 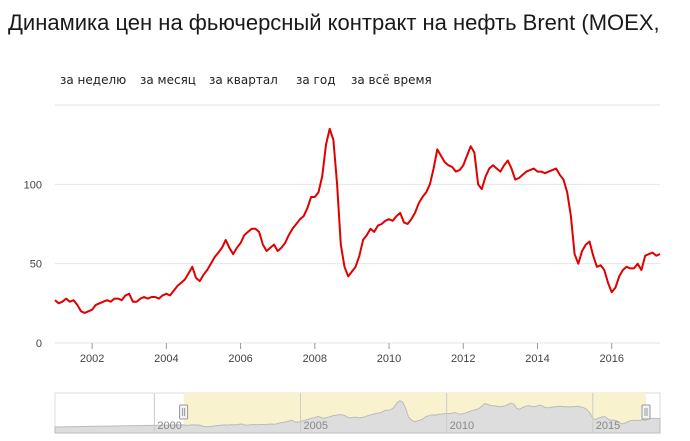 What do you see at coordinates (315, 359) in the screenshot?
I see `x-tick-label: 2008` at bounding box center [315, 359].